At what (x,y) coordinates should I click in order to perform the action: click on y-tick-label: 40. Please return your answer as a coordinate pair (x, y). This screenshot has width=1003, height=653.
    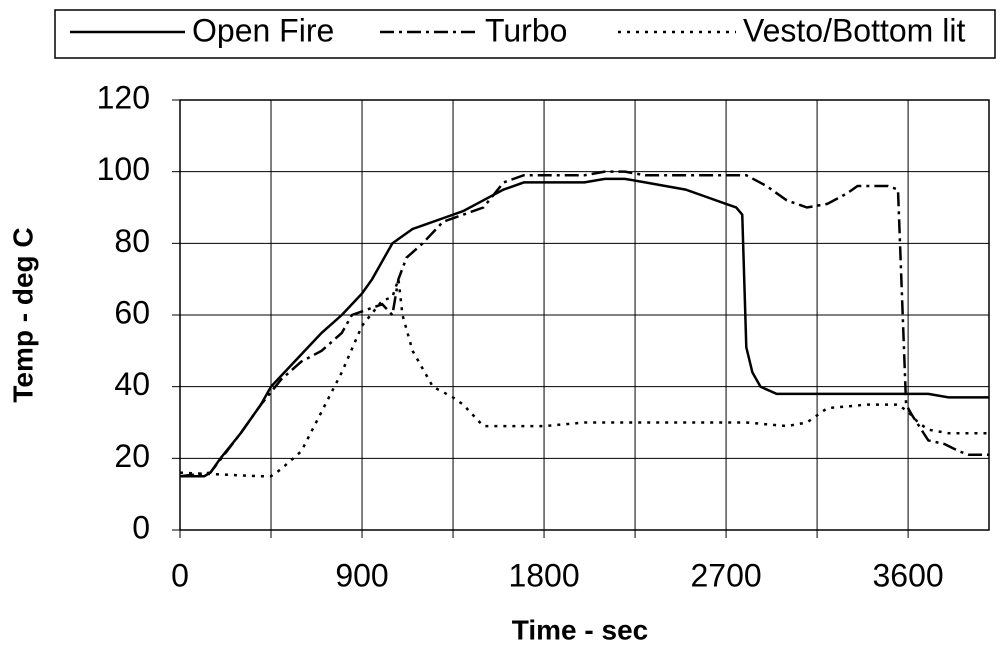
    Looking at the image, I should click on (132, 384).